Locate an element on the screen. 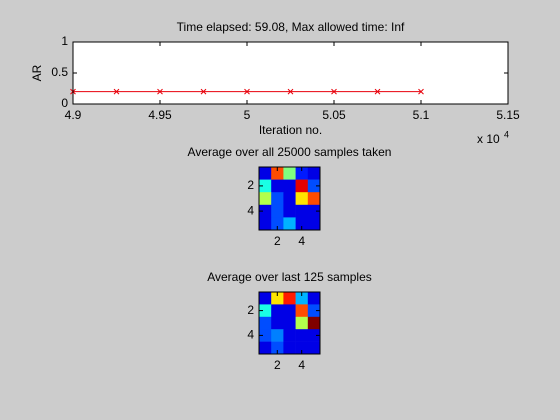  x-tick-label: 5.1 is located at coordinates (421, 115).